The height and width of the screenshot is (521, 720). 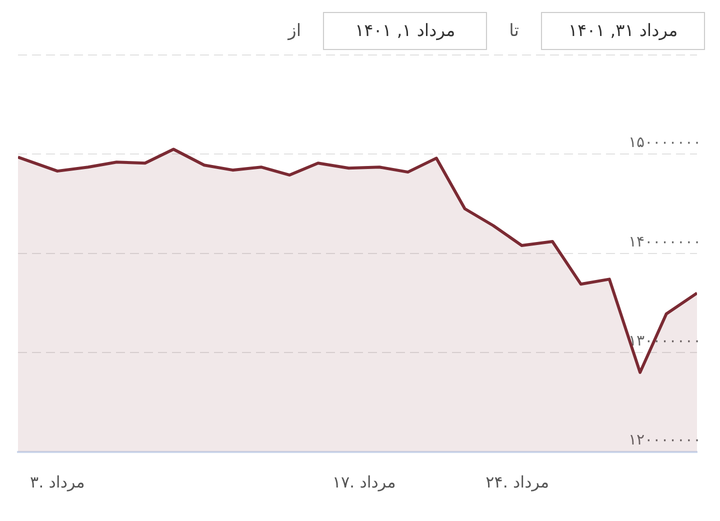 I want to click on y-tick-label: ۱۴۰۰۰۰۰۰۰, so click(x=664, y=241).